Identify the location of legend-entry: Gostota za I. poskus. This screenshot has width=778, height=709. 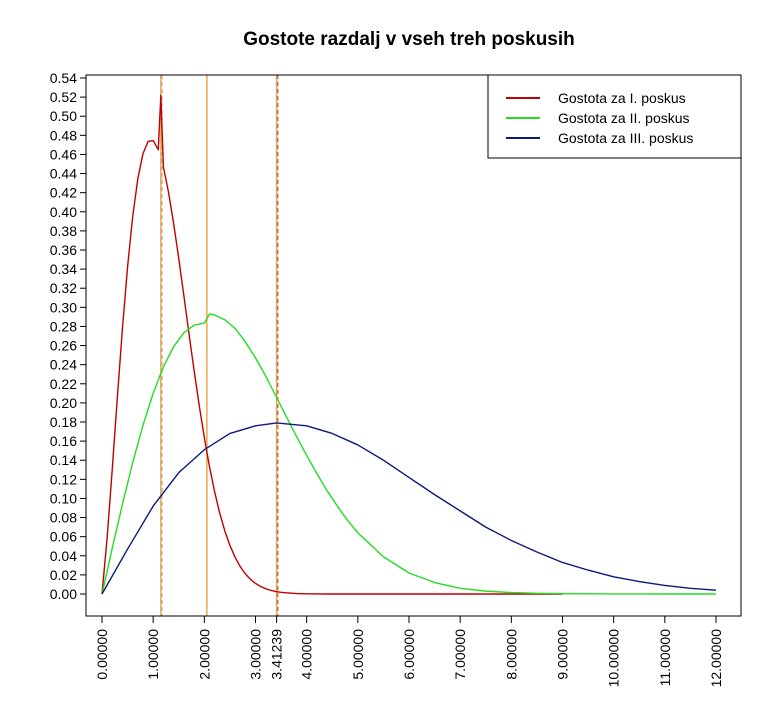
(622, 98).